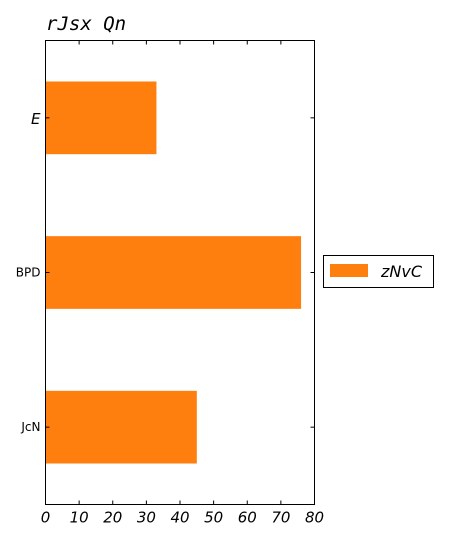  I want to click on x-tick-label: 60, so click(247, 518).